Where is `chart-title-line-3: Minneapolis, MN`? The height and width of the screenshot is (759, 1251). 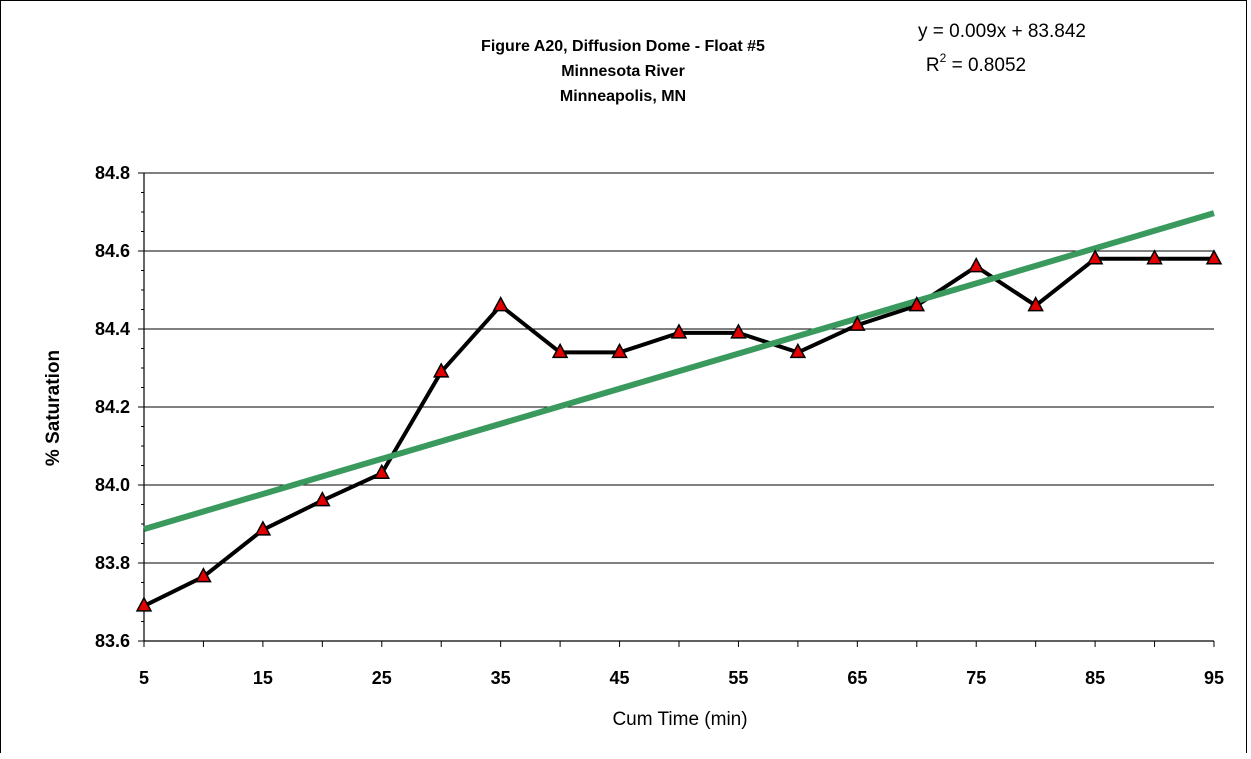
chart-title-line-3: Minneapolis, MN is located at coordinates (623, 96).